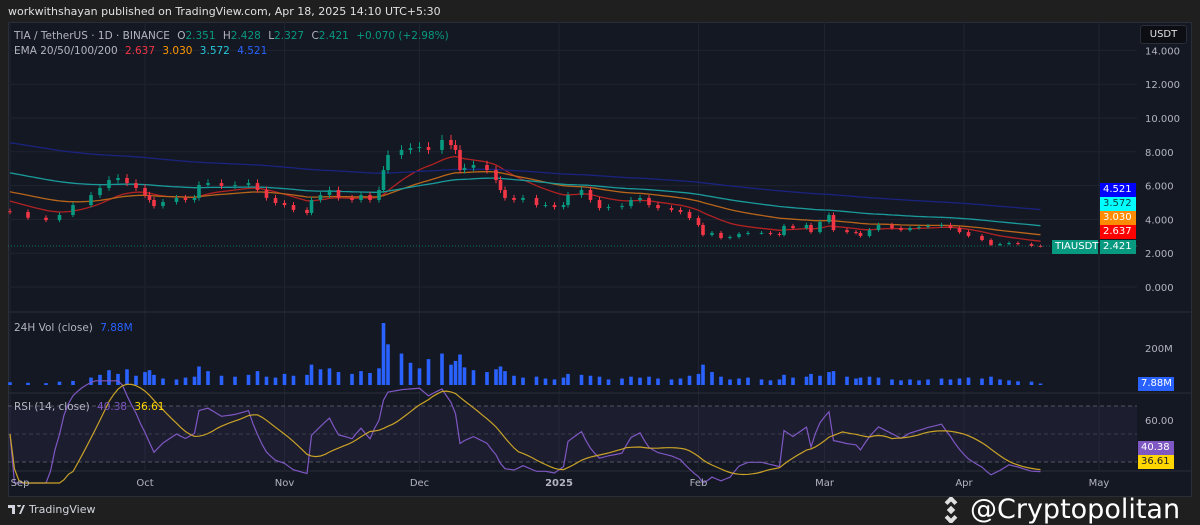 The width and height of the screenshot is (1200, 525). Describe the element at coordinates (1163, 34) in the screenshot. I see `currency-button: USDT` at that location.